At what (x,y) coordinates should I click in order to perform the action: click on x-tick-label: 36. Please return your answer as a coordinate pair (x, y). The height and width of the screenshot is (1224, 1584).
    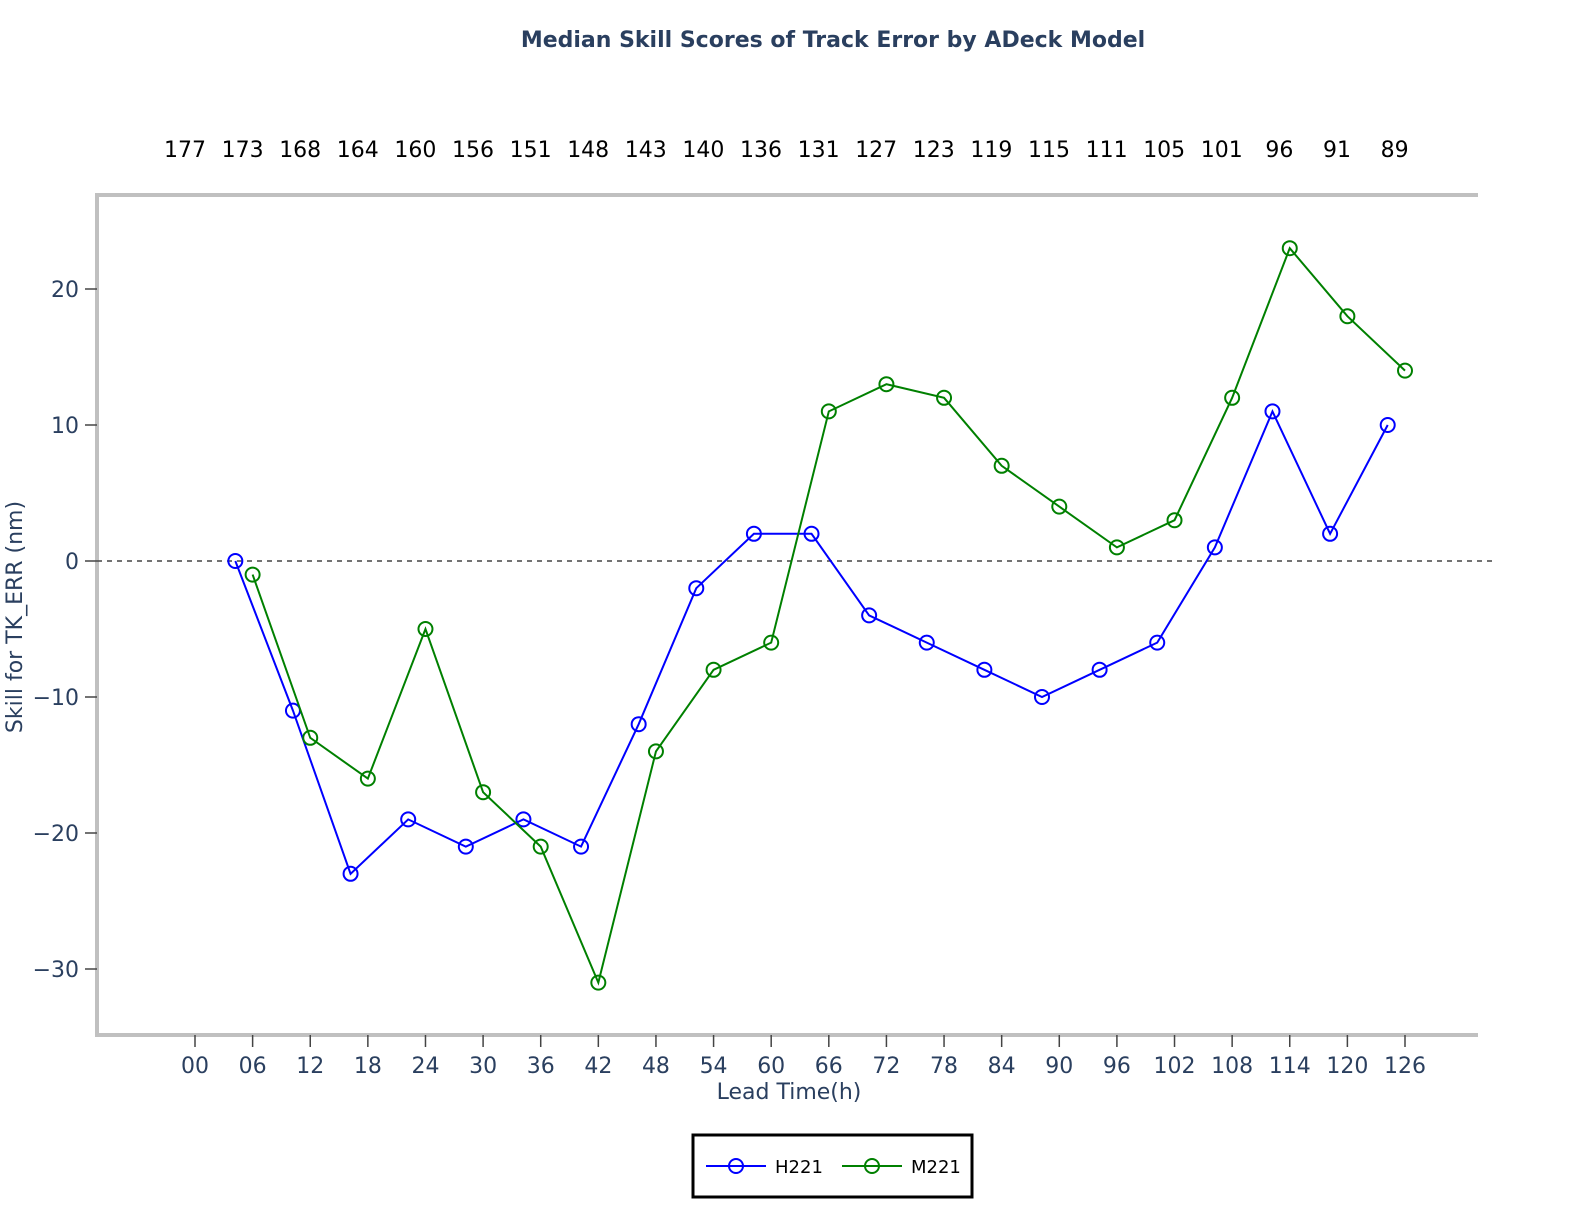
    Looking at the image, I should click on (541, 1066).